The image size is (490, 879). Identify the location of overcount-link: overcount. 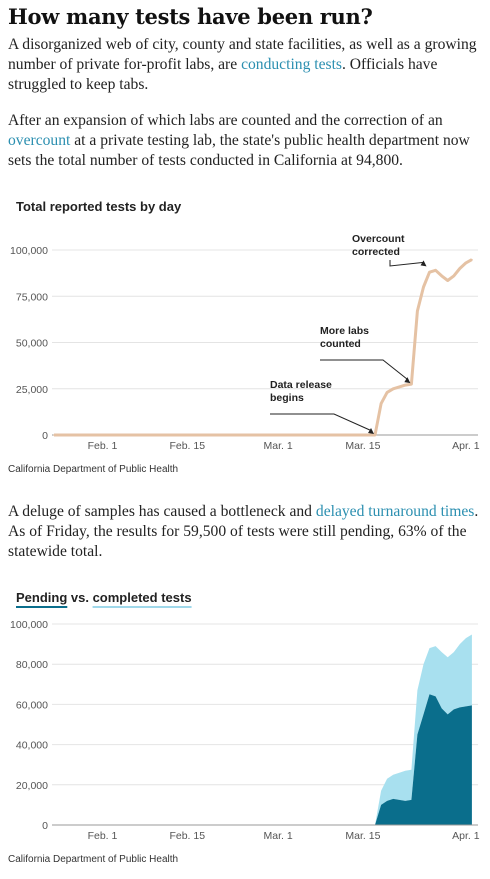
(39, 140).